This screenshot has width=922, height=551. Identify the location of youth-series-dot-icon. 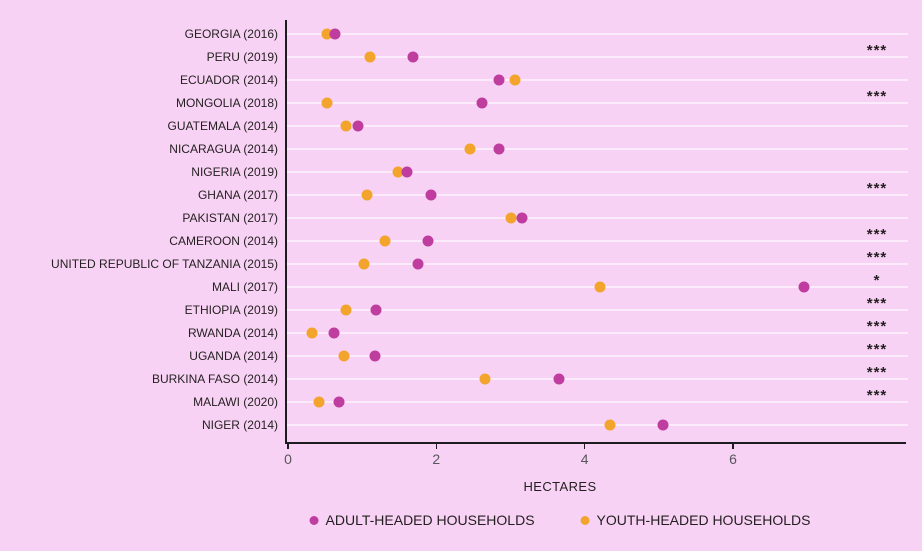
(585, 520).